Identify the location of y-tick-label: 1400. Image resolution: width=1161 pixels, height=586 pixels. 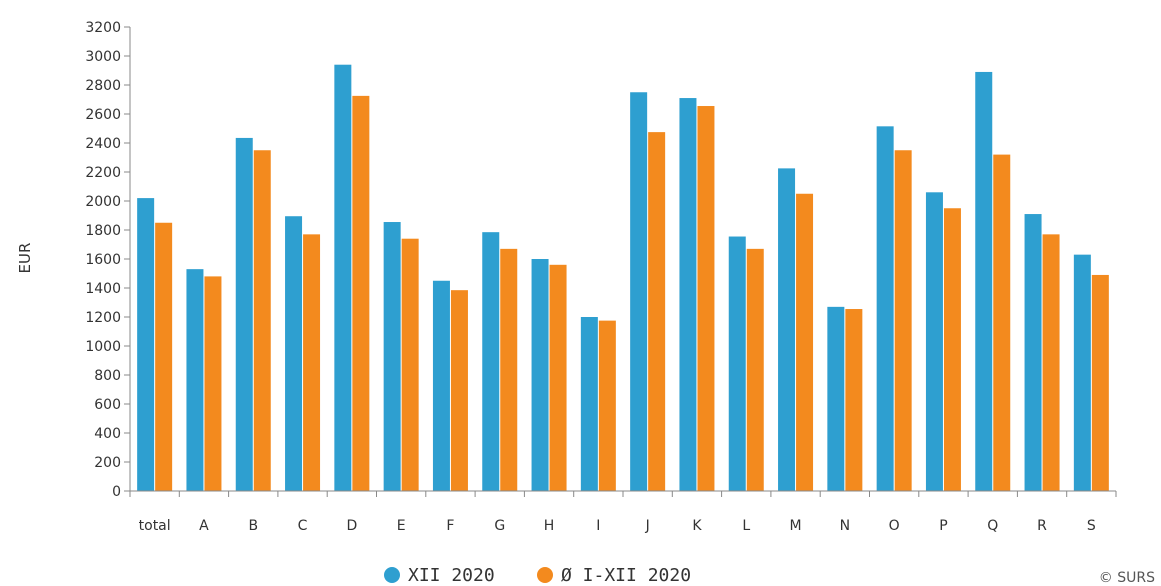
(103, 289).